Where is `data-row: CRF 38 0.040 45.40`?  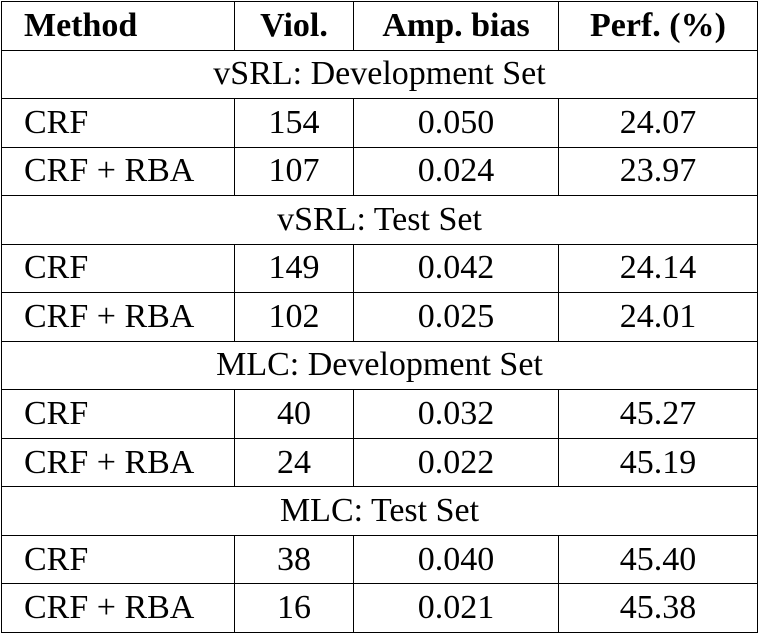
data-row: CRF 38 0.040 45.40 is located at coordinates (379, 559).